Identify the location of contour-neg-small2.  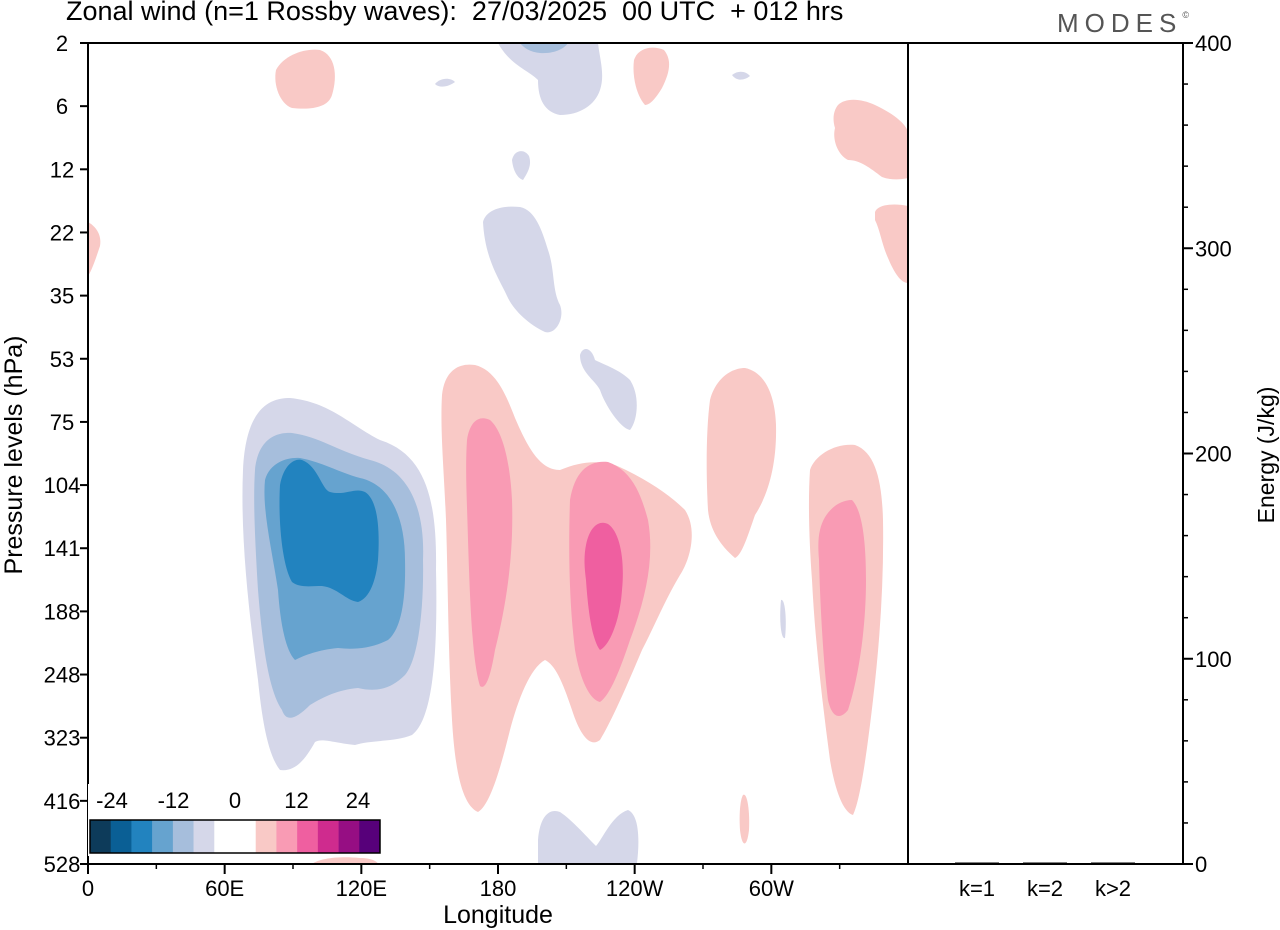
(445, 82).